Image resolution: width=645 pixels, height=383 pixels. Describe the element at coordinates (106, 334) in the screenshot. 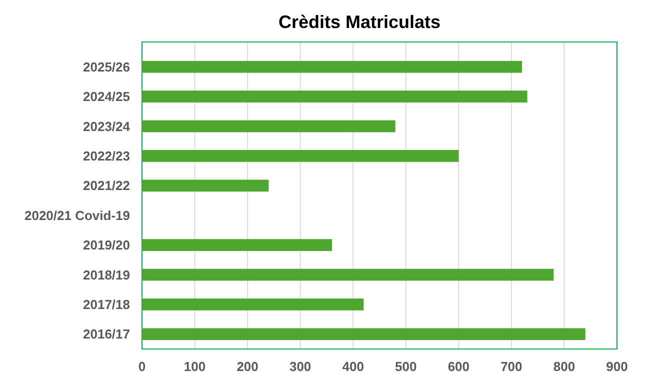

I see `y-tick-label: 2016/17` at that location.